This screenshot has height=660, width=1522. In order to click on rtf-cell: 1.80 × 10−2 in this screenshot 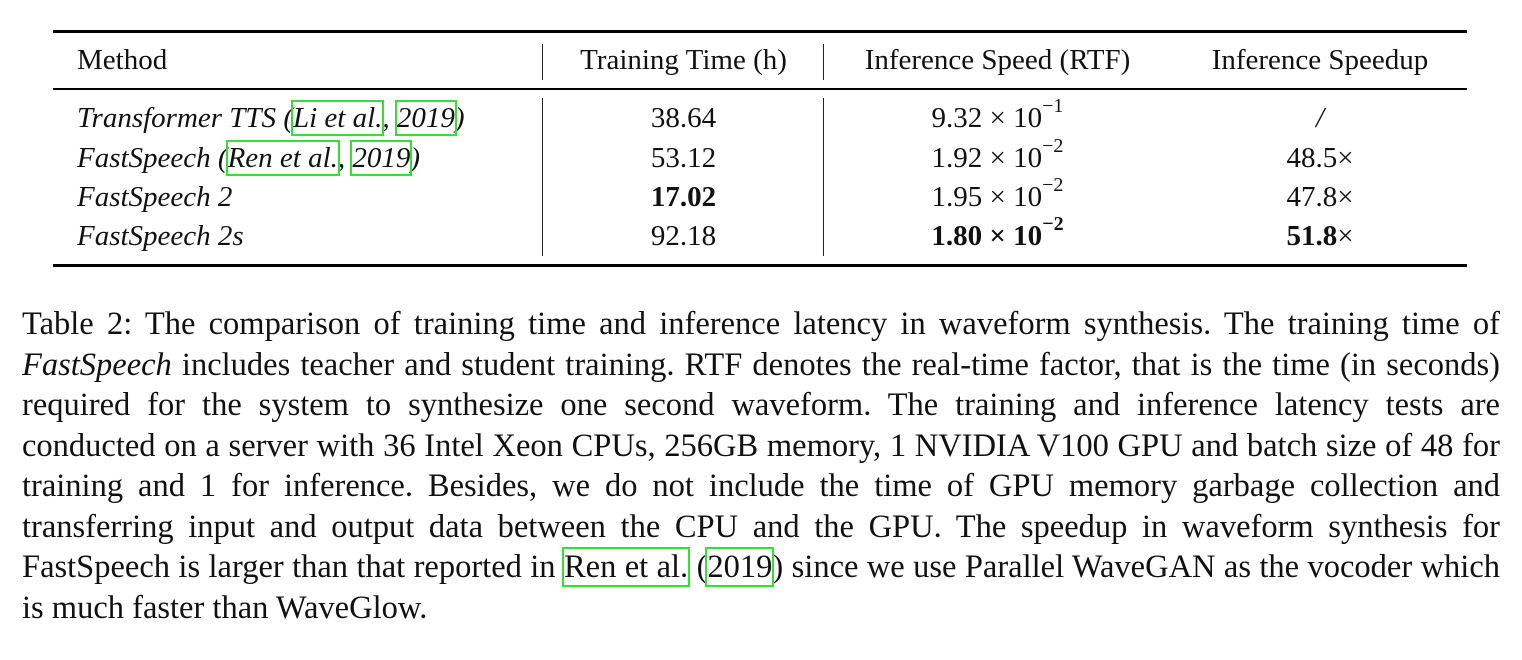, I will do `click(997, 234)`.